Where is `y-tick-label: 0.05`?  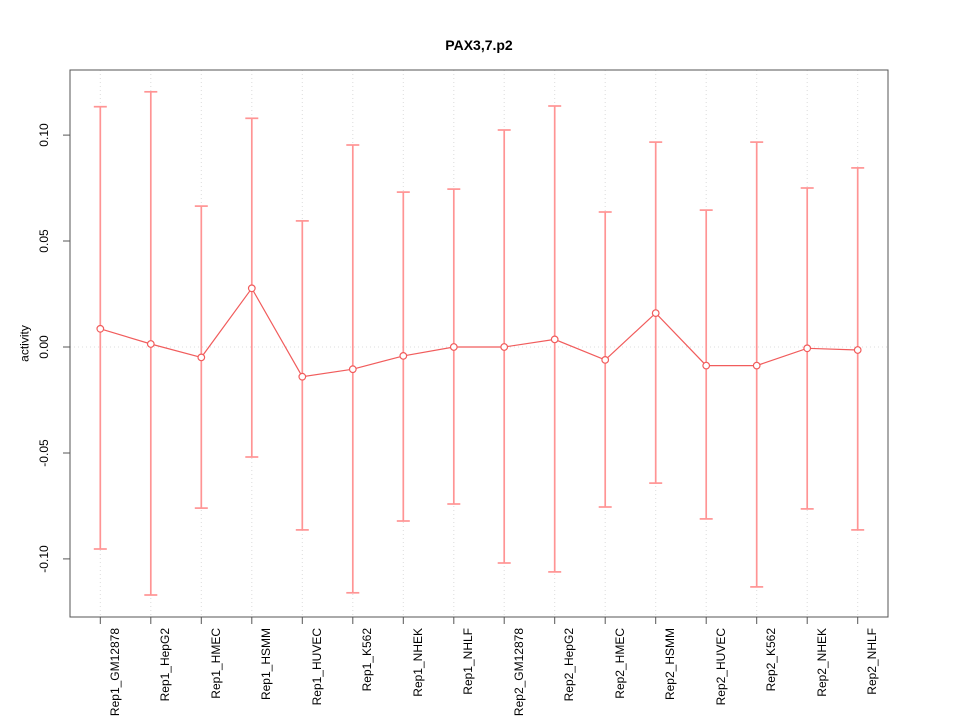 y-tick-label: 0.05 is located at coordinates (44, 241).